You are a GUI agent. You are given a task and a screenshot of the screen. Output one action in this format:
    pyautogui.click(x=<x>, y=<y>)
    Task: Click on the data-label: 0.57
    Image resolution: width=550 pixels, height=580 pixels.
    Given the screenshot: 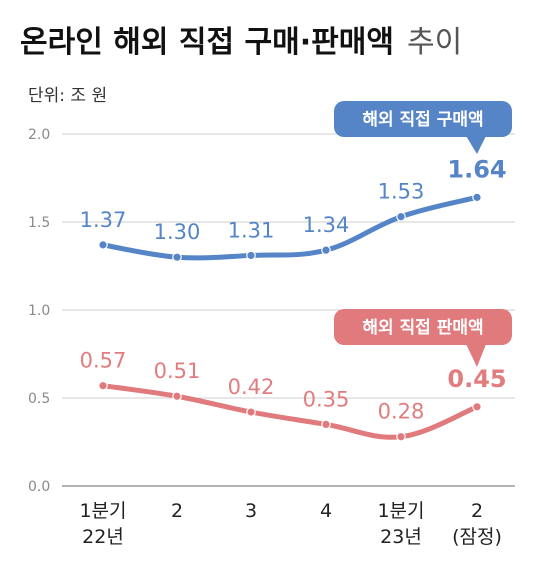 What is the action you would take?
    pyautogui.click(x=103, y=361)
    